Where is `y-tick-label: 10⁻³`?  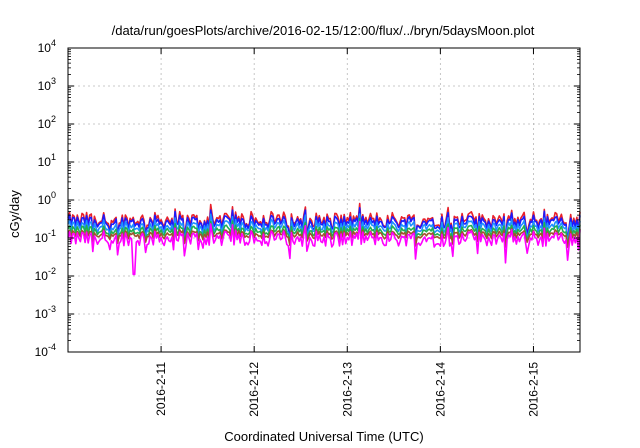 y-tick-label: 10⁻³ is located at coordinates (45, 312).